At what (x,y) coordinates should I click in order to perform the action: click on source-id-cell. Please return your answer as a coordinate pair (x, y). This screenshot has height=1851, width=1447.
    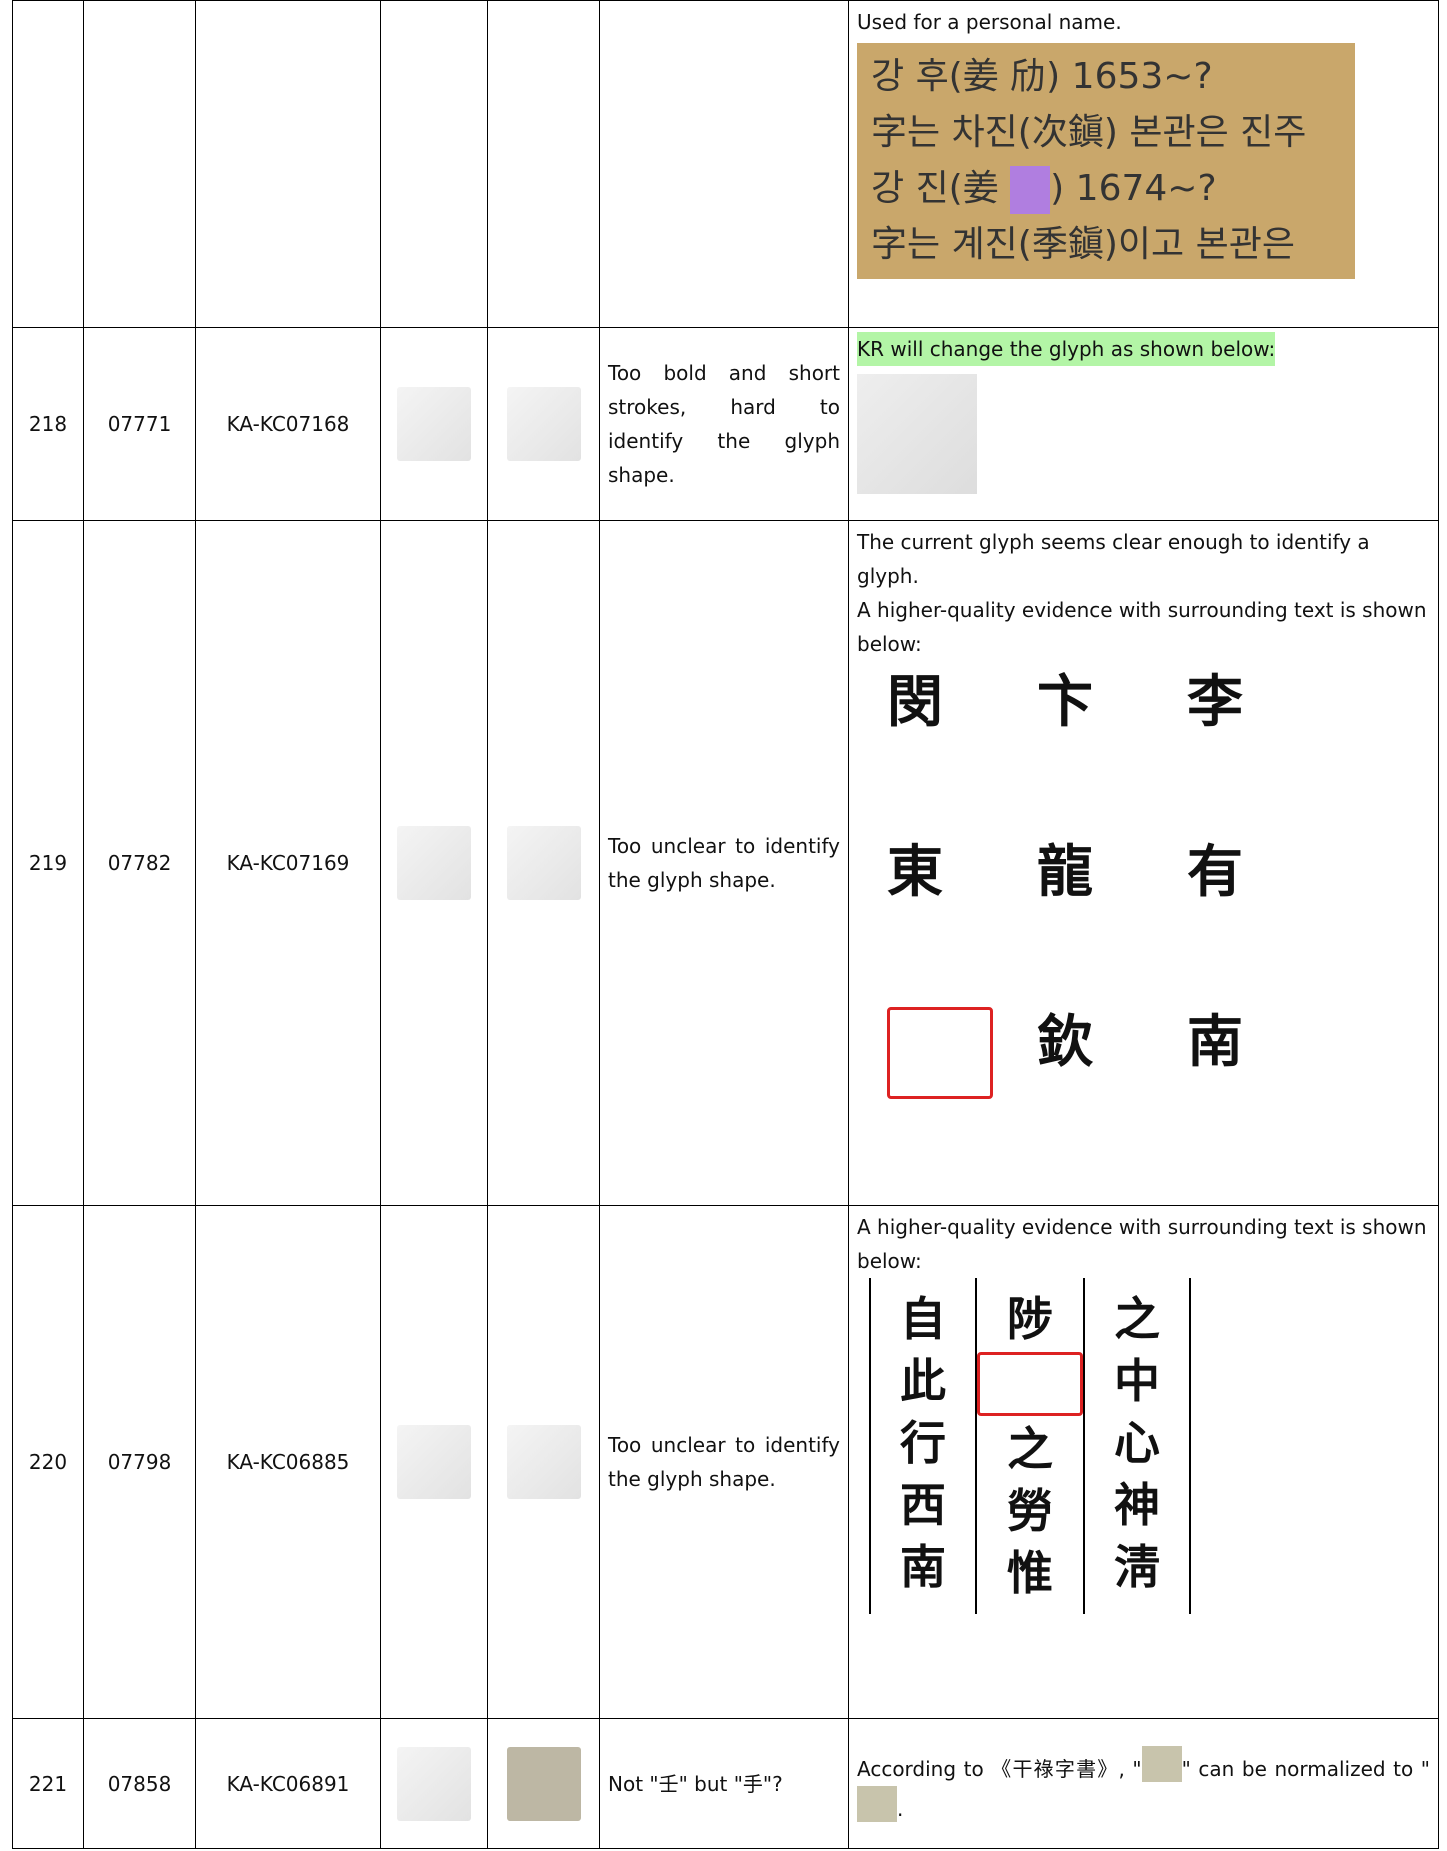
    Looking at the image, I should click on (288, 164).